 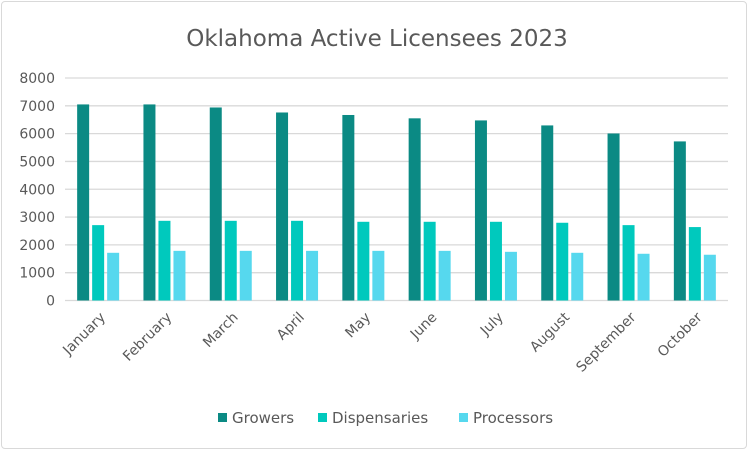 What do you see at coordinates (679, 221) in the screenshot?
I see `bar-growers-october` at bounding box center [679, 221].